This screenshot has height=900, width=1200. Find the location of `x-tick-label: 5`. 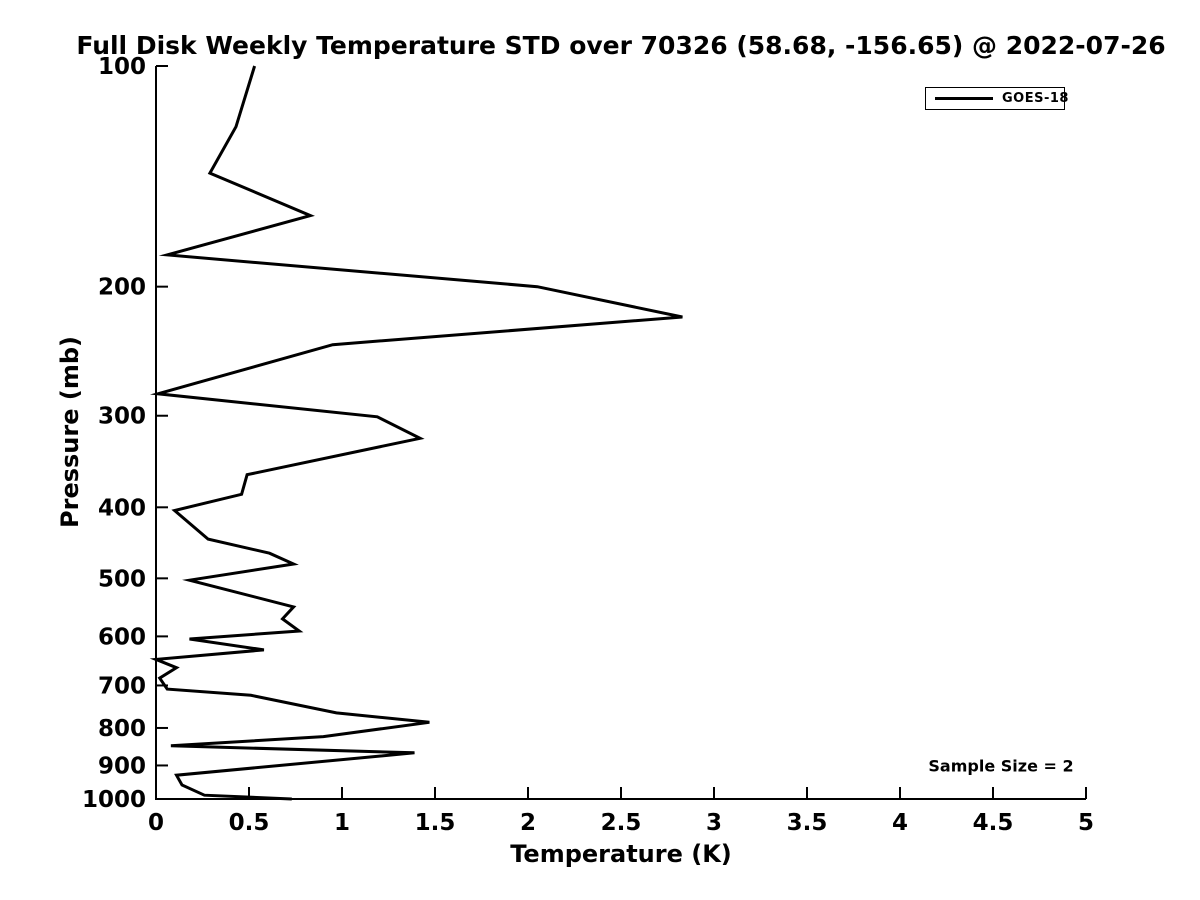

x-tick-label: 5 is located at coordinates (1086, 823).